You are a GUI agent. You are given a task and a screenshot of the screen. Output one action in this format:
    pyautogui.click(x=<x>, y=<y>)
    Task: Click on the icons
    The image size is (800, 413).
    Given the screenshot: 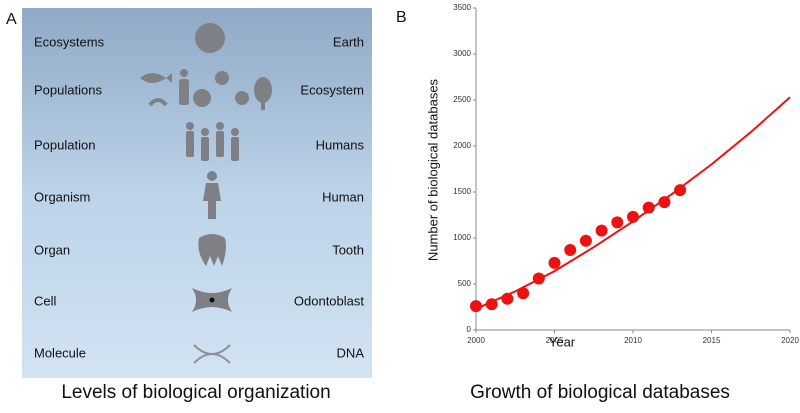 What is the action you would take?
    pyautogui.click(x=206, y=193)
    